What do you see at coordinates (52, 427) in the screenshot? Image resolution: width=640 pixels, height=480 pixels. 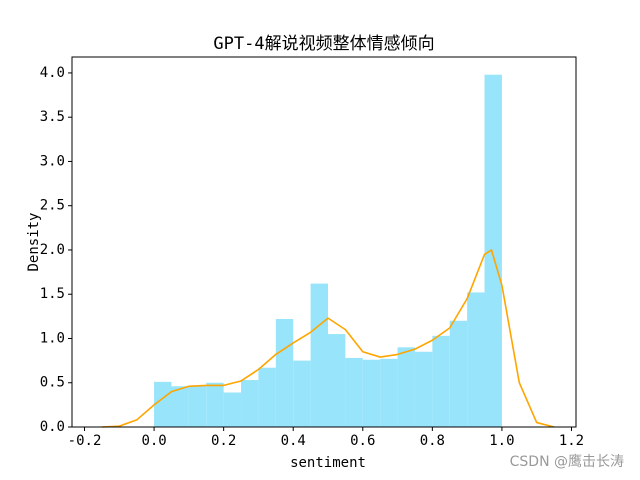 I see `y-tick-label: 0.0` at bounding box center [52, 427].